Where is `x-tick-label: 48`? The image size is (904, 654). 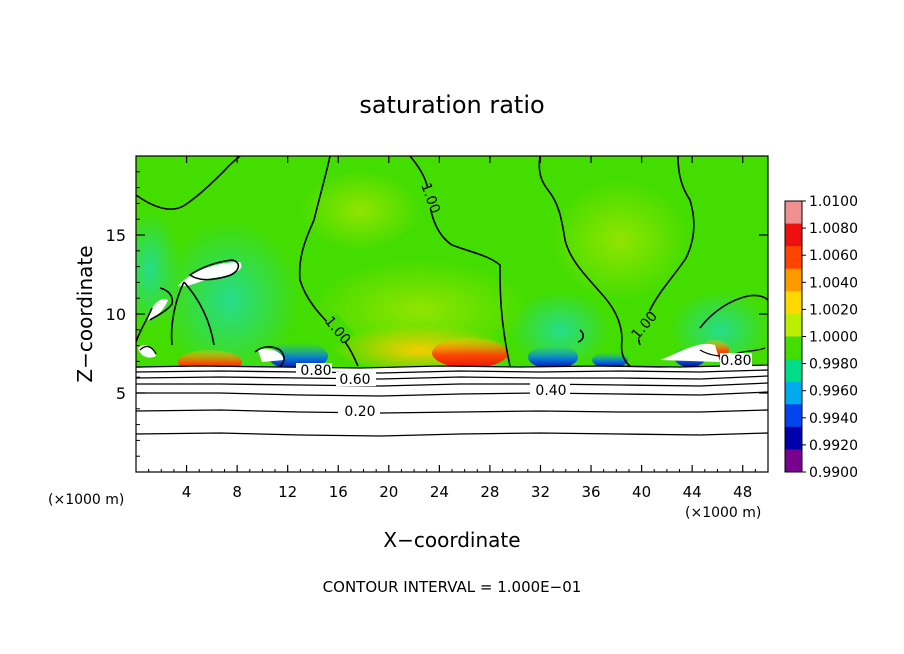 x-tick-label: 48 is located at coordinates (742, 492).